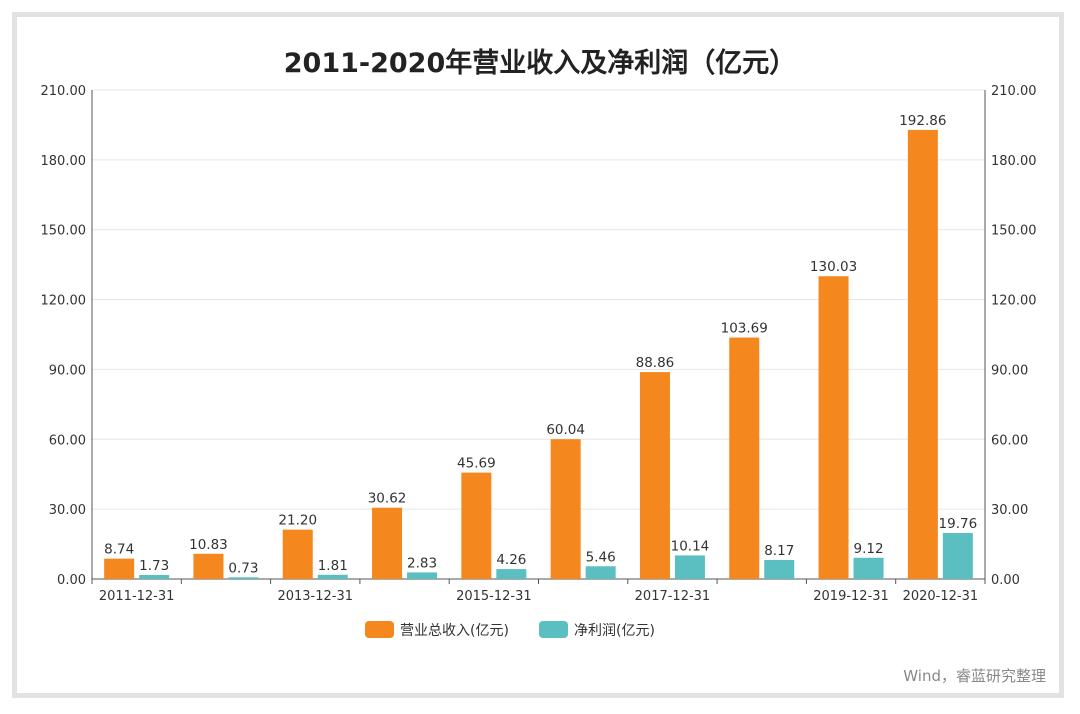 The height and width of the screenshot is (714, 1080). Describe the element at coordinates (64, 301) in the screenshot. I see `y-tick-label-left: 120.00` at that location.